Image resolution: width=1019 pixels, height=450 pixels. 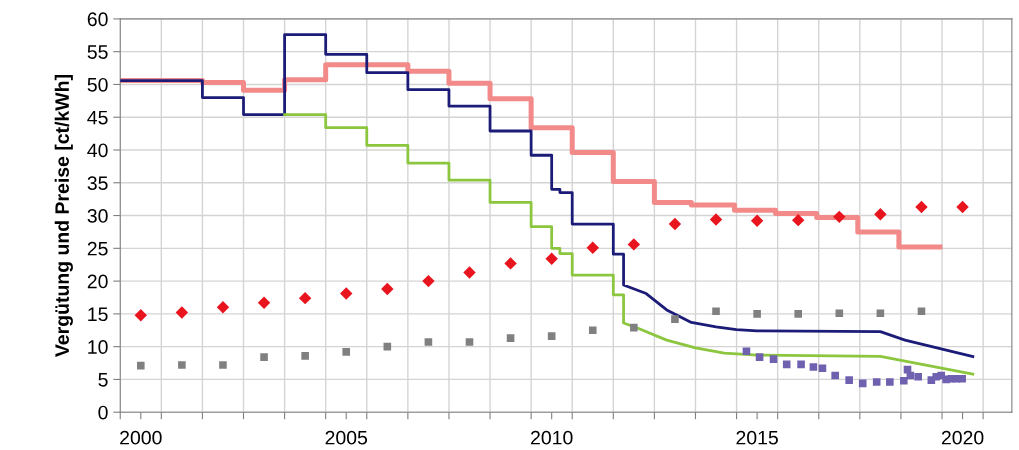 What do you see at coordinates (103, 412) in the screenshot?
I see `y-tick-label: 0` at bounding box center [103, 412].